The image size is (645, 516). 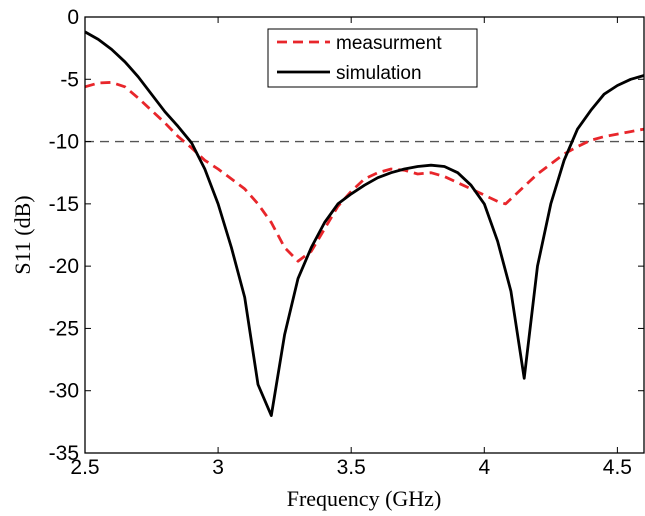 I want to click on y-tick-label: -15, so click(x=64, y=204).